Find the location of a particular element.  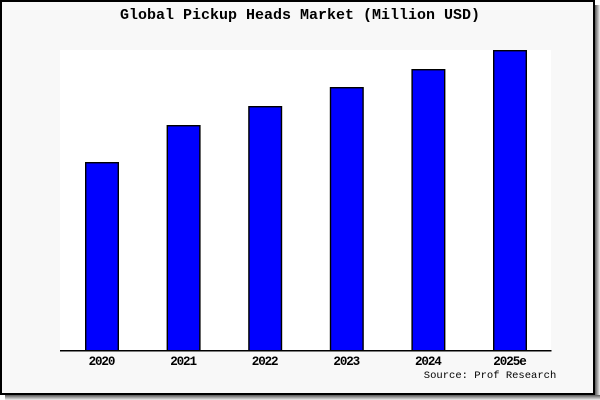

svg-text: 2020 is located at coordinates (102, 362).